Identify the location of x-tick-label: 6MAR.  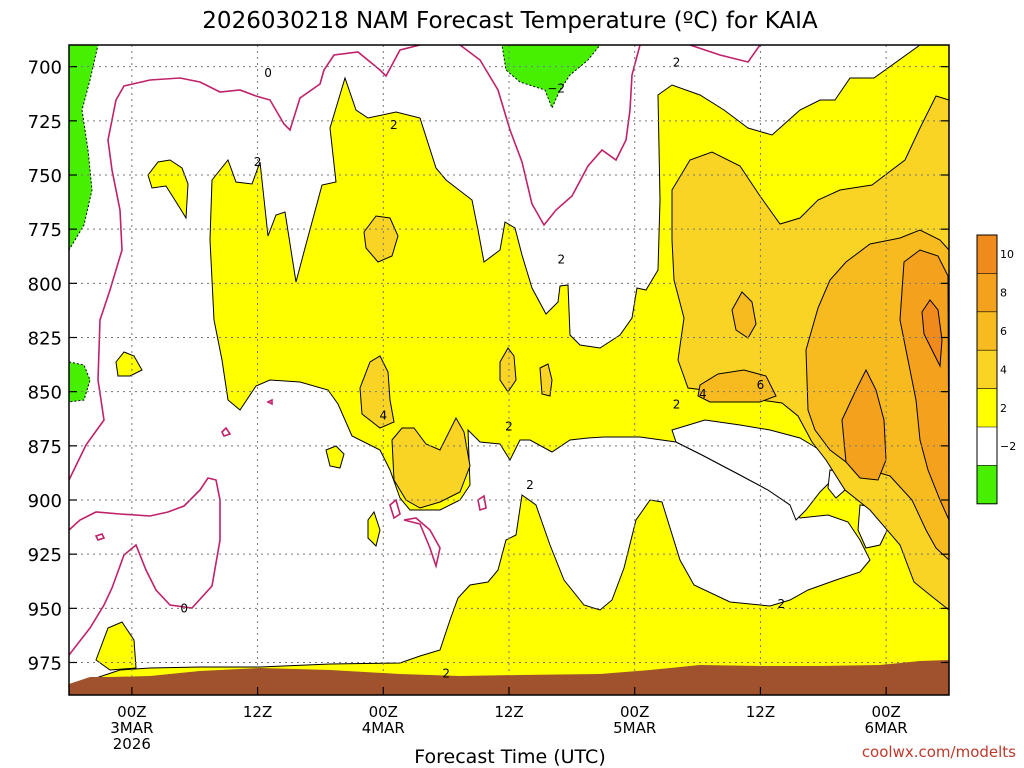
(886, 728).